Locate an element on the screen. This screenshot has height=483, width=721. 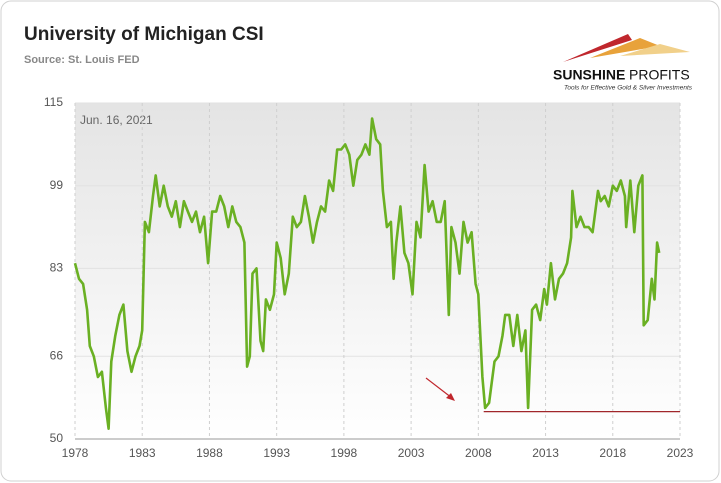
x-tick-label: 1988 is located at coordinates (209, 453).